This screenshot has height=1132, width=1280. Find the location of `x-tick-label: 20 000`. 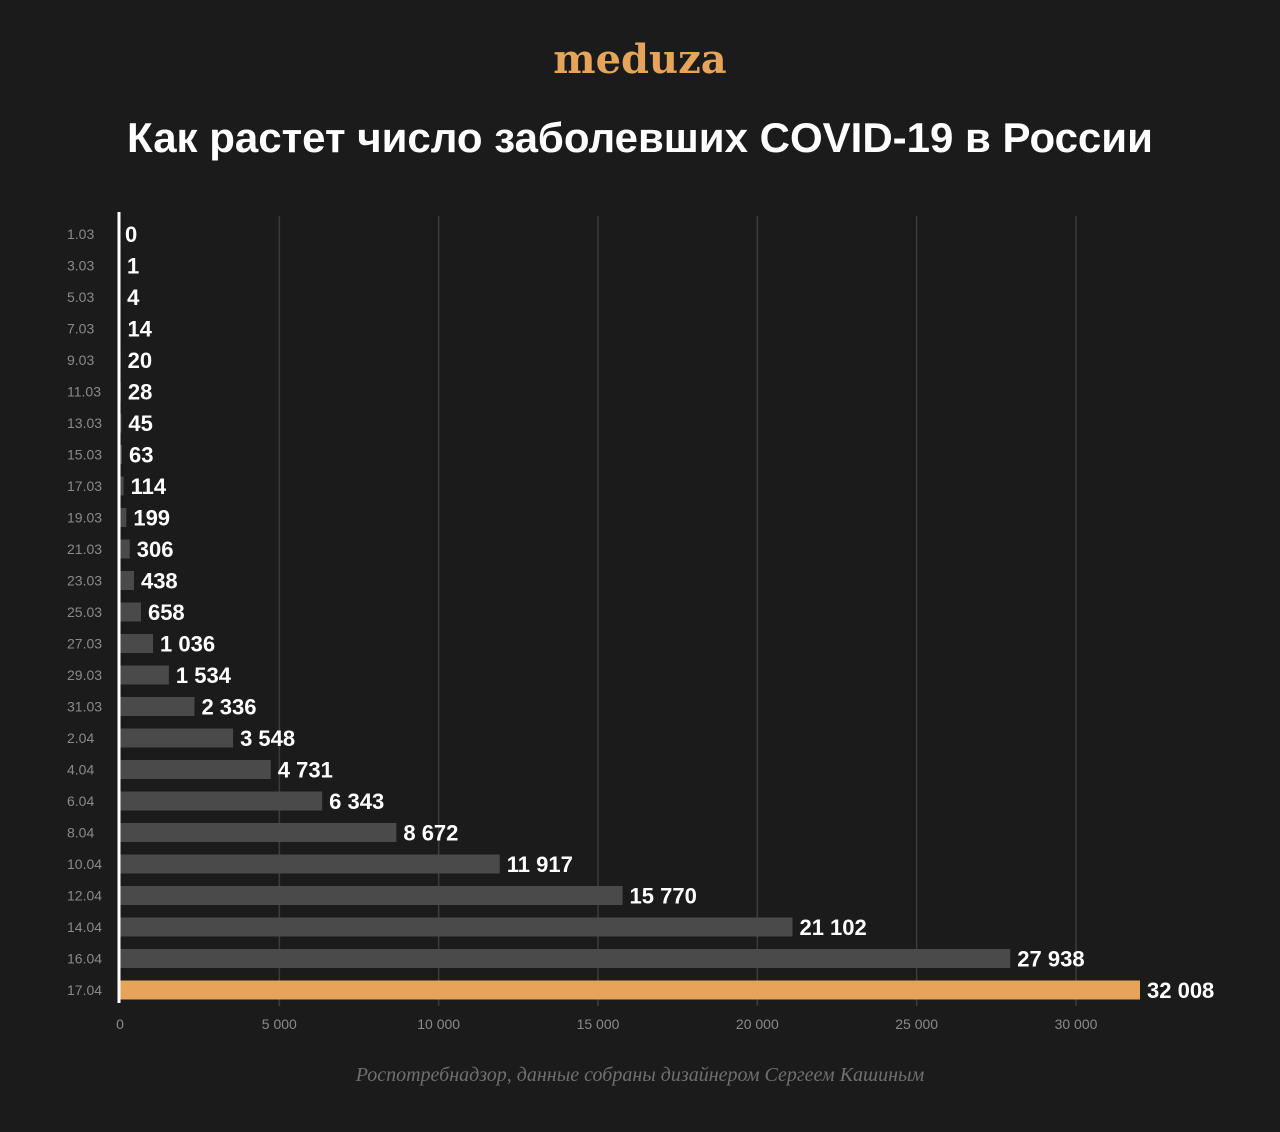

x-tick-label: 20 000 is located at coordinates (757, 1024).